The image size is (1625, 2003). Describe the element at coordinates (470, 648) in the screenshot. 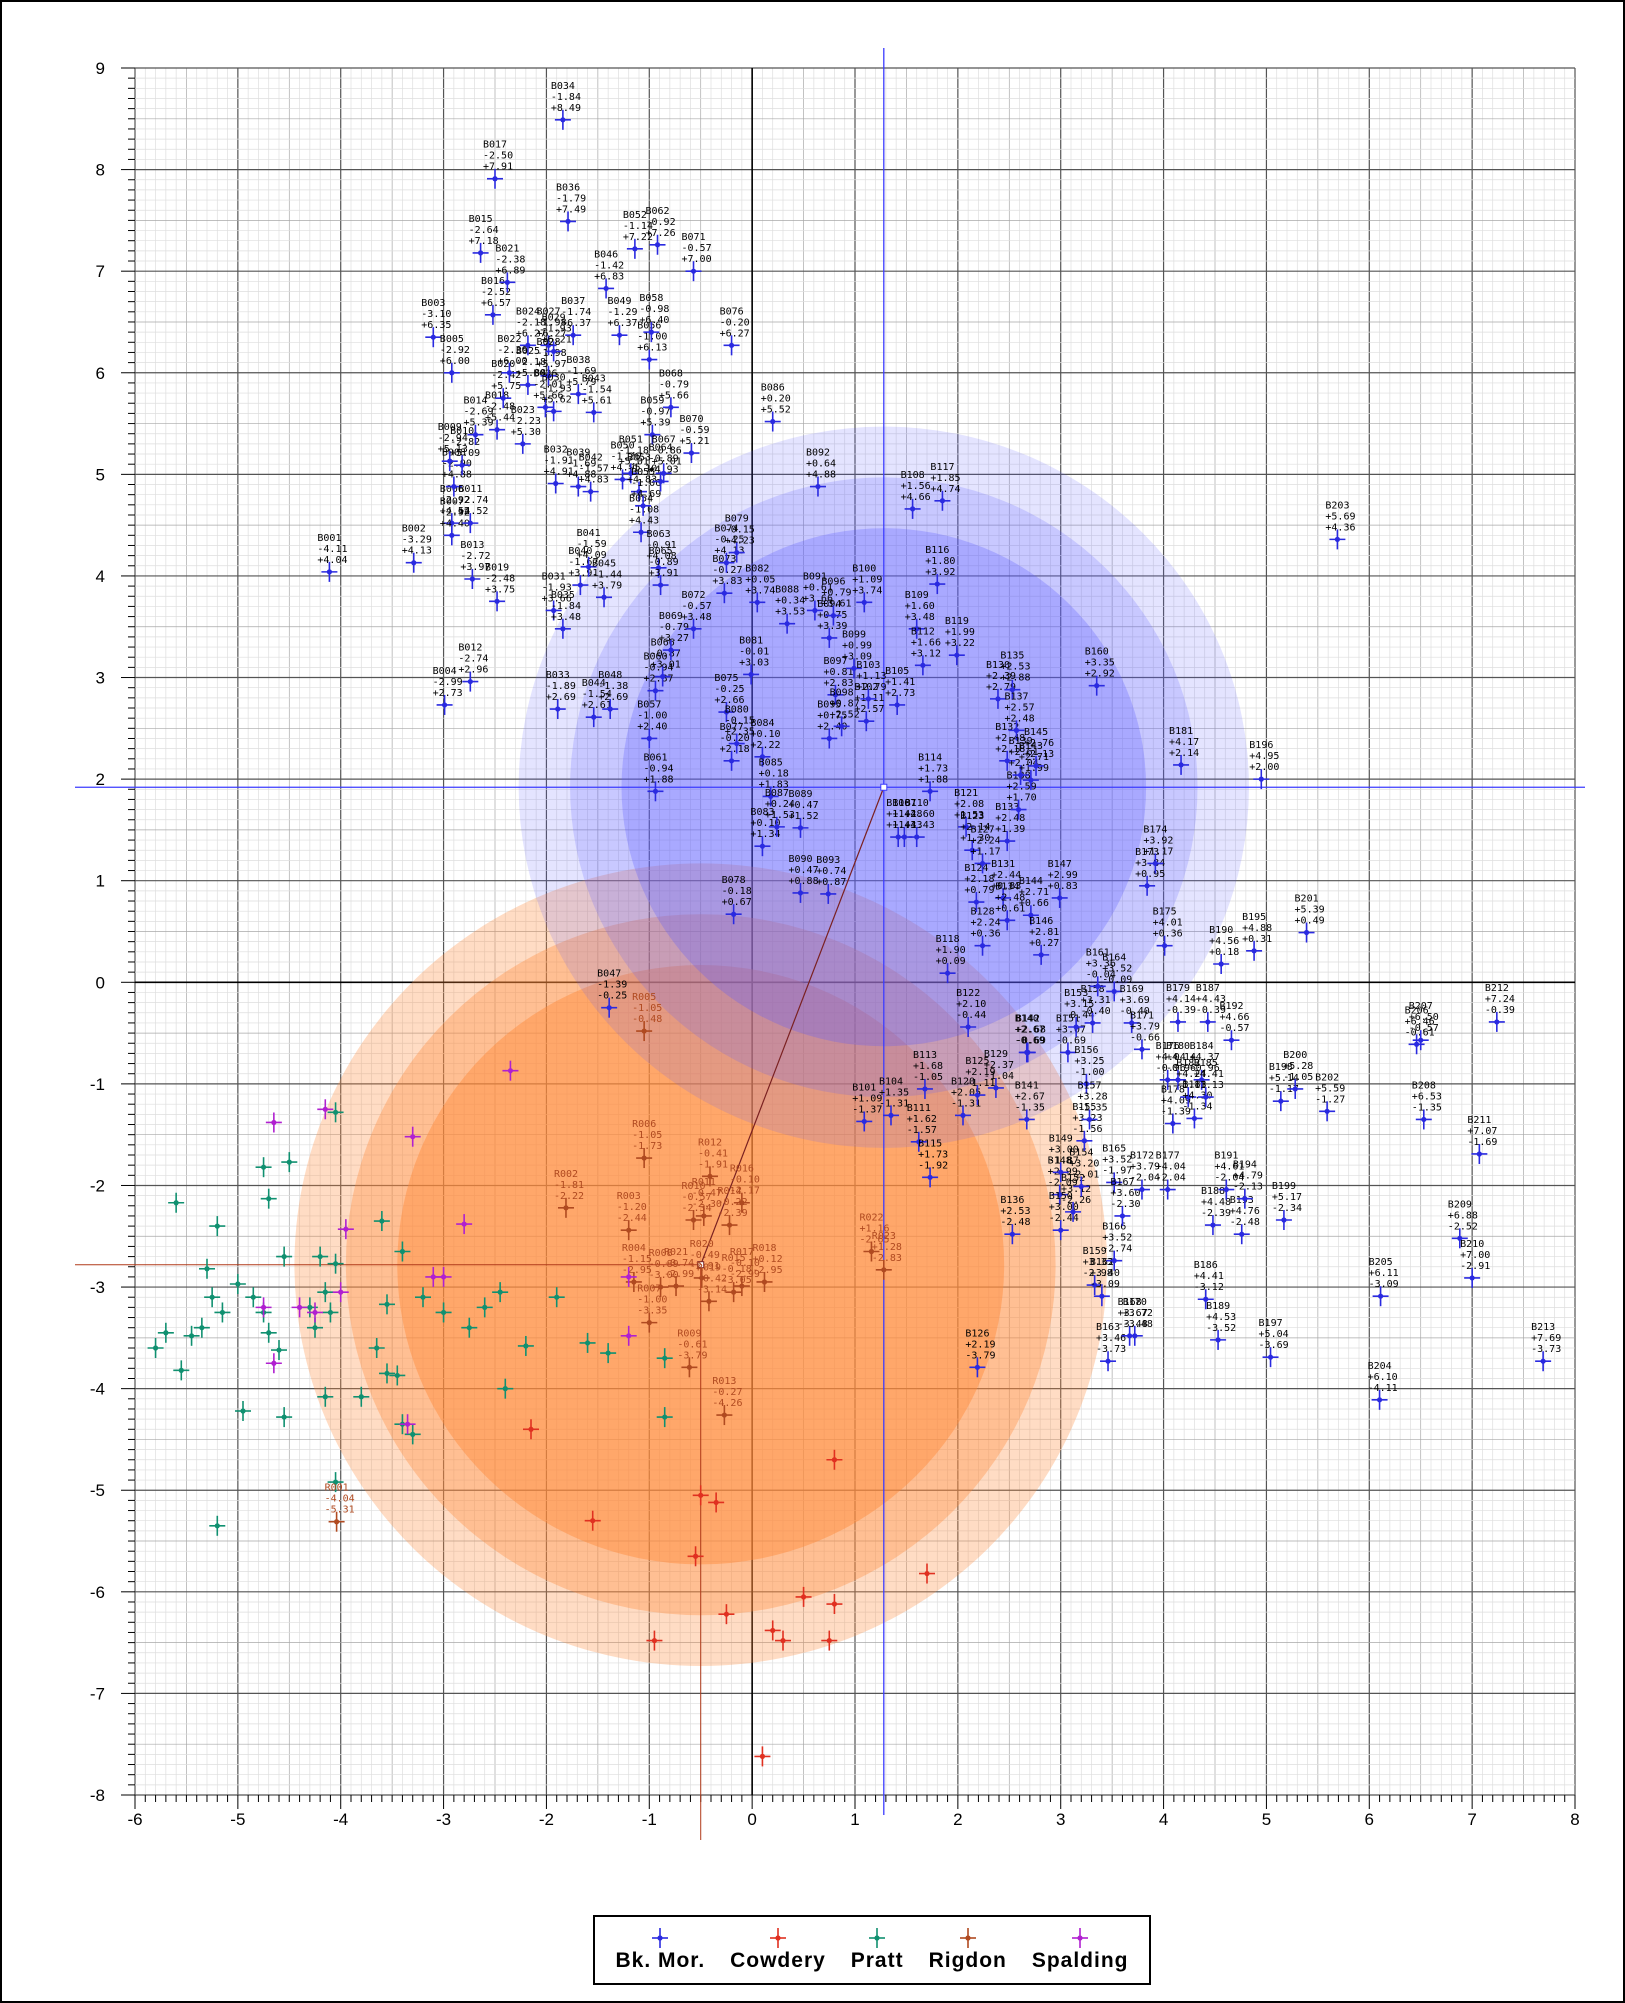

I see `point-label-line: B012` at that location.